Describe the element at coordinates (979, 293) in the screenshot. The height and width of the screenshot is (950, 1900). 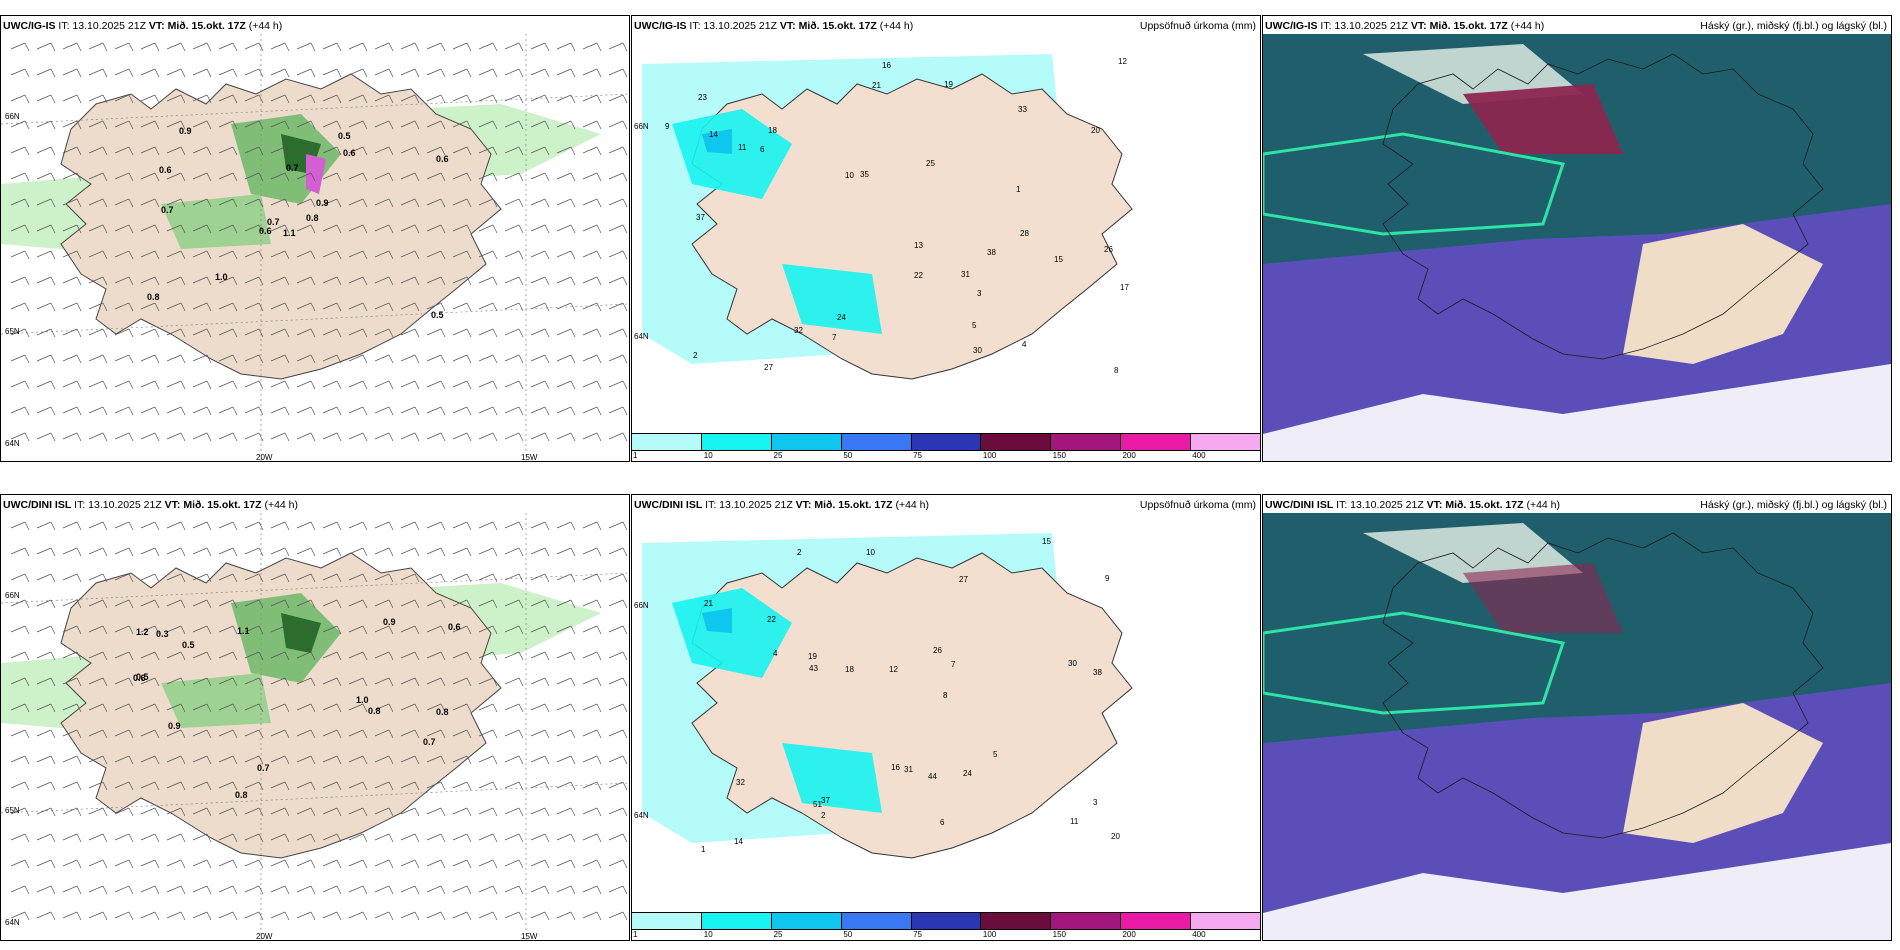
I see `precip-value-label: 3` at that location.